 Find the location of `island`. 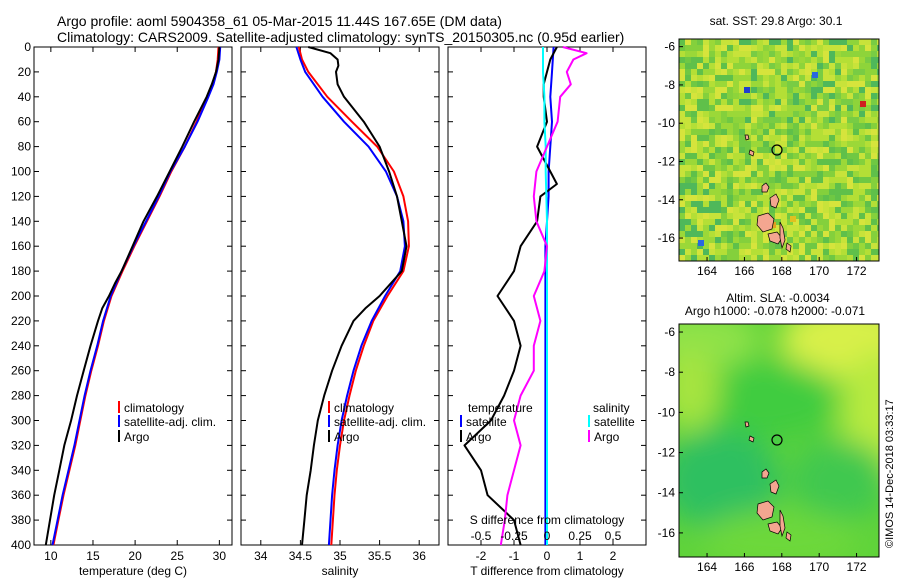

island is located at coordinates (751, 153).